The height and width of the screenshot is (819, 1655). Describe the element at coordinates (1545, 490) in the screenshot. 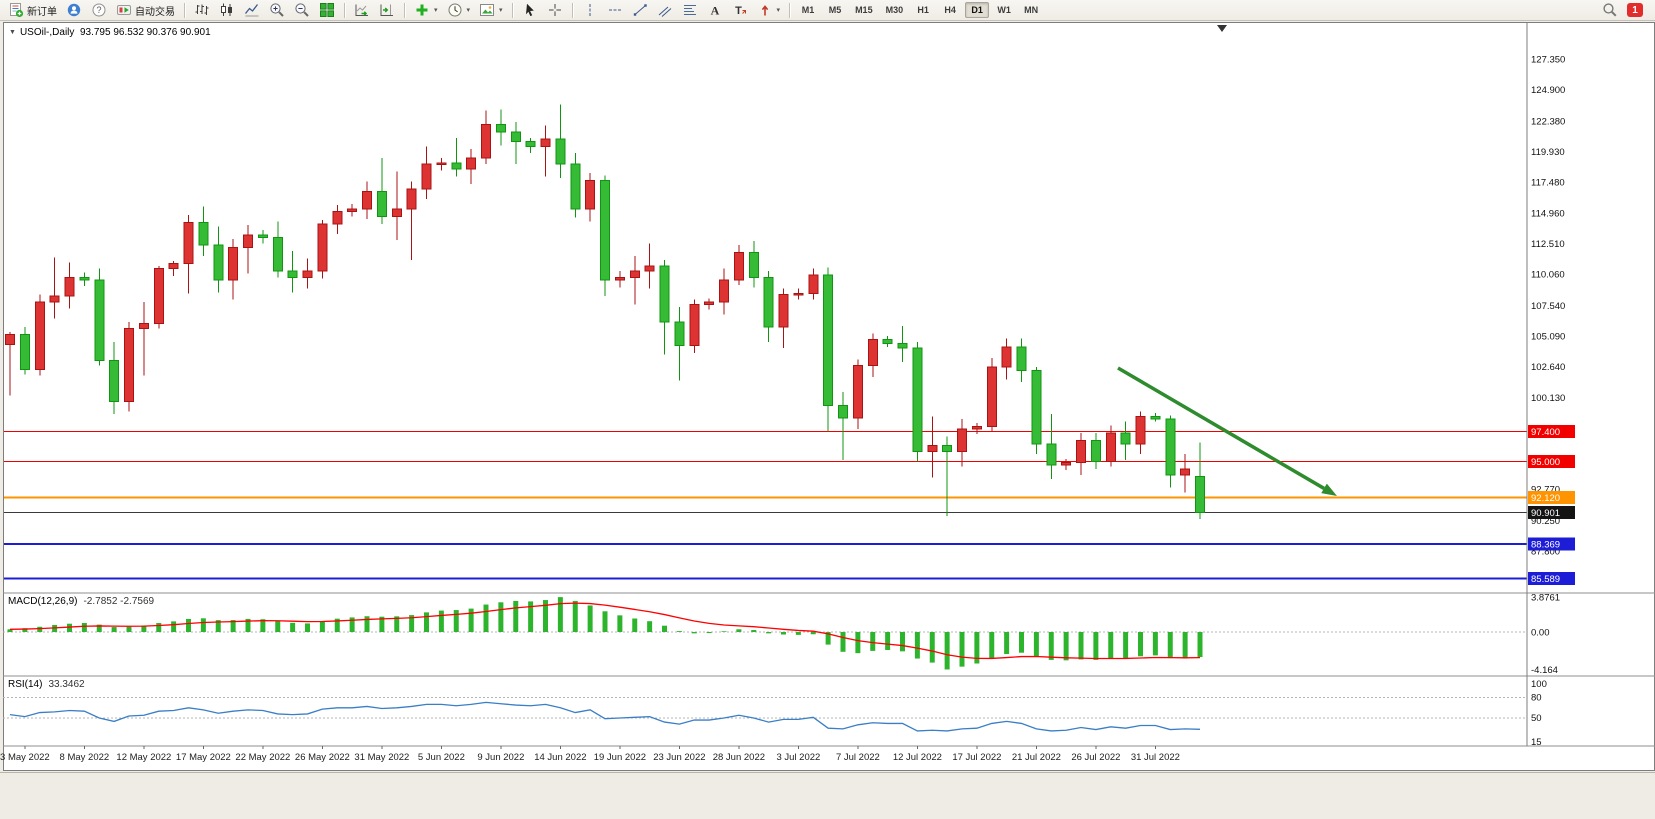

I see `price-tick-label: 92.770` at that location.